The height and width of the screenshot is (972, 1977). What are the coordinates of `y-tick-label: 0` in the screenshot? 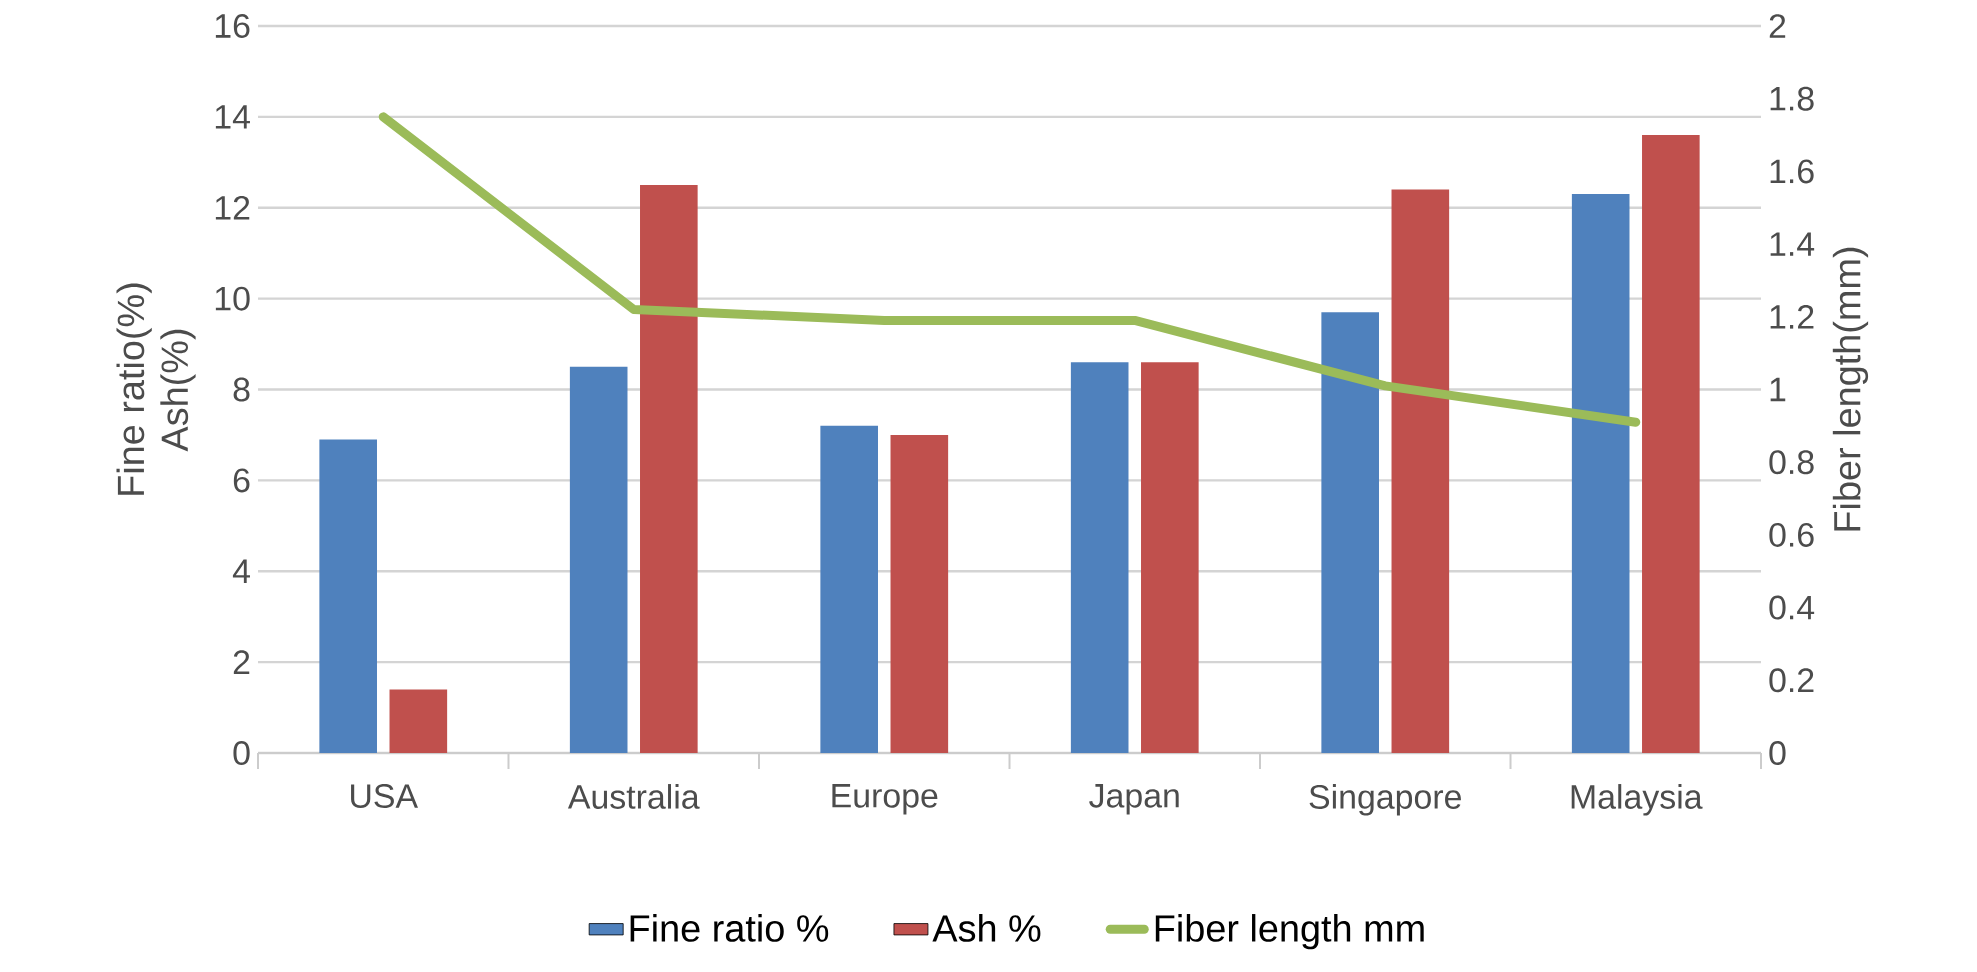 It's located at (241, 753).